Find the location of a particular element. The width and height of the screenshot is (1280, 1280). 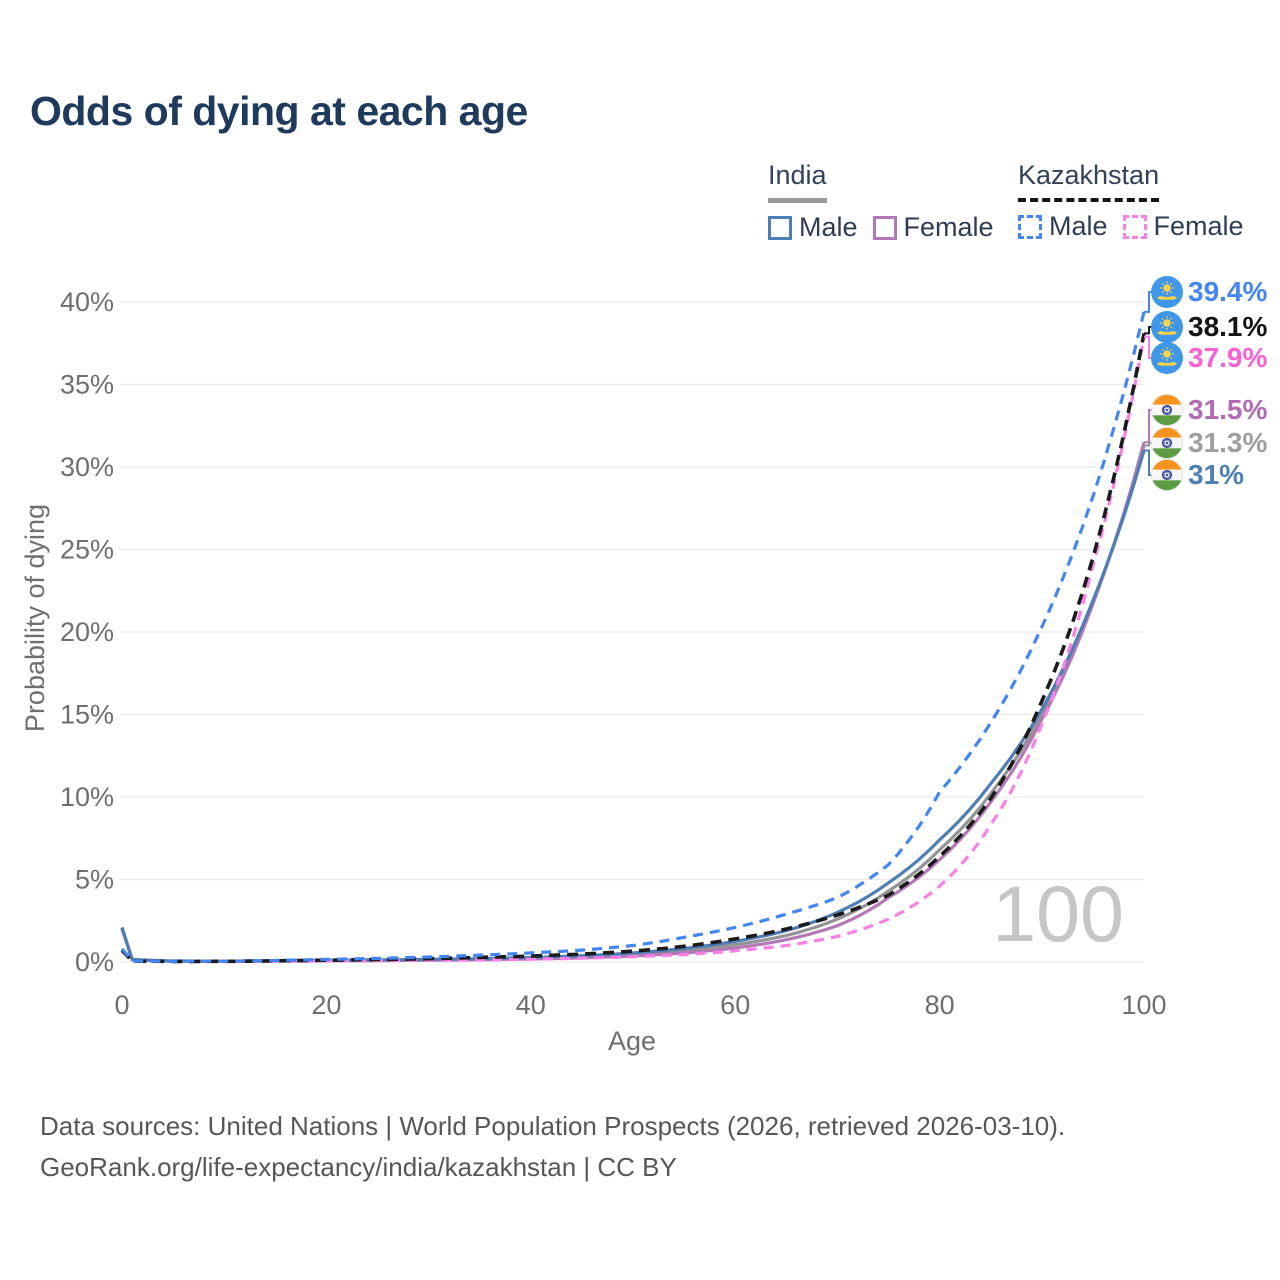

legend-group-india: India Male Female is located at coordinates (888, 201).